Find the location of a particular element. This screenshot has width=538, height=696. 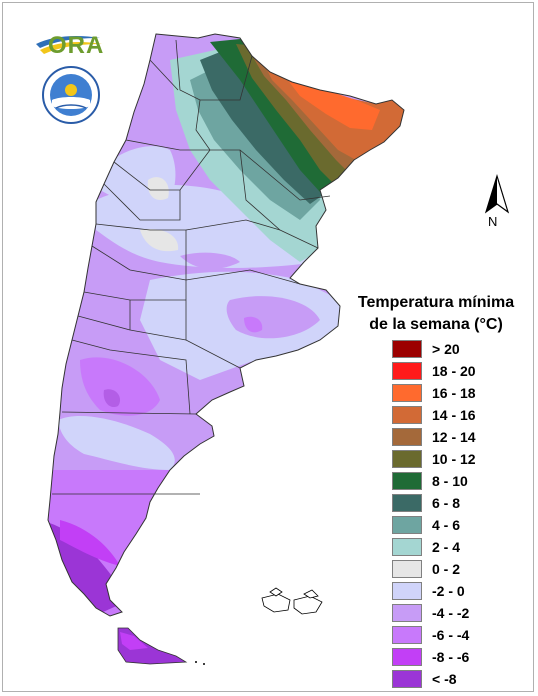

legend-item: -4 - -2 is located at coordinates (434, 613).